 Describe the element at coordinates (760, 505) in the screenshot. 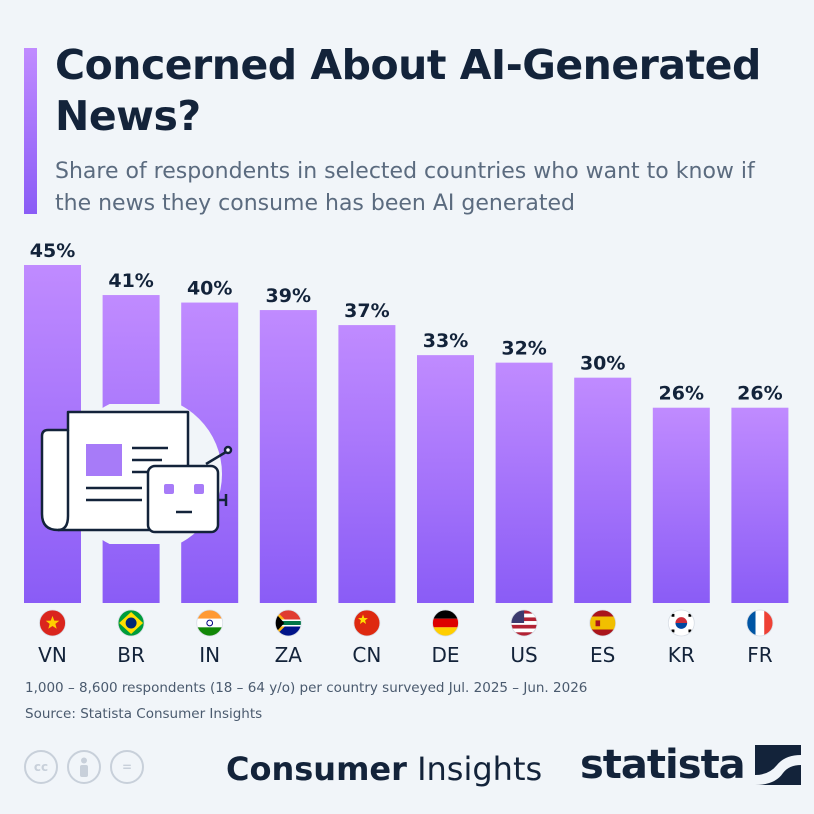

I see `bar-fr` at that location.